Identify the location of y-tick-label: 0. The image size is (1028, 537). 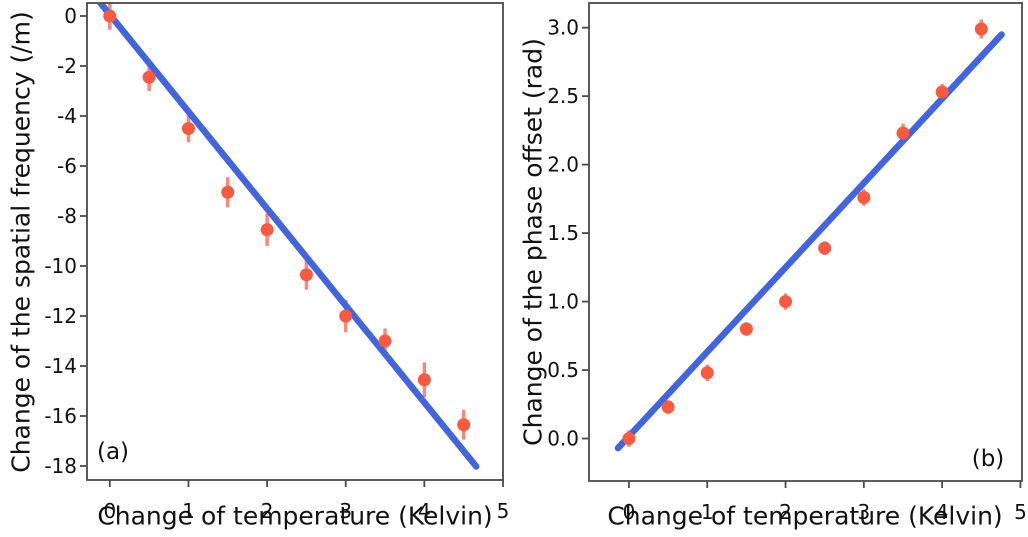
(70, 16).